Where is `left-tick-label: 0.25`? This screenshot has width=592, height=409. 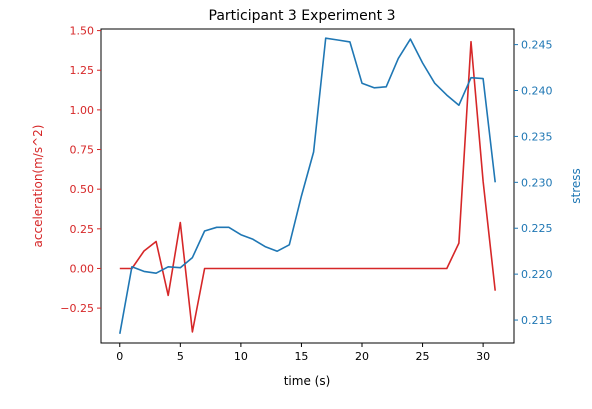 left-tick-label: 0.25 is located at coordinates (82, 229).